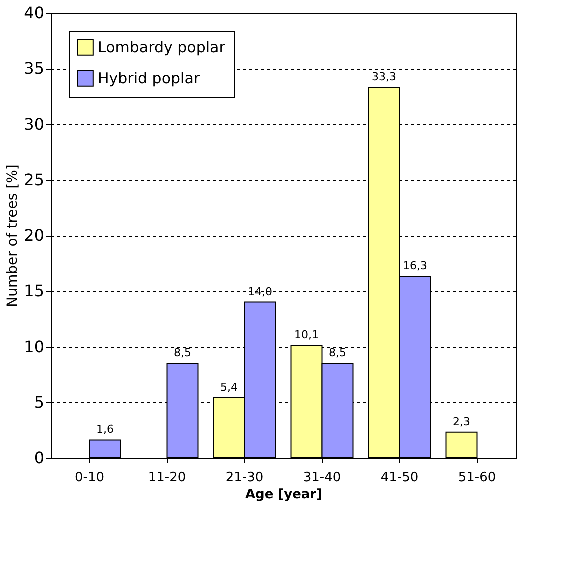  Describe the element at coordinates (39, 402) in the screenshot. I see `y-tick-label: 5` at that location.